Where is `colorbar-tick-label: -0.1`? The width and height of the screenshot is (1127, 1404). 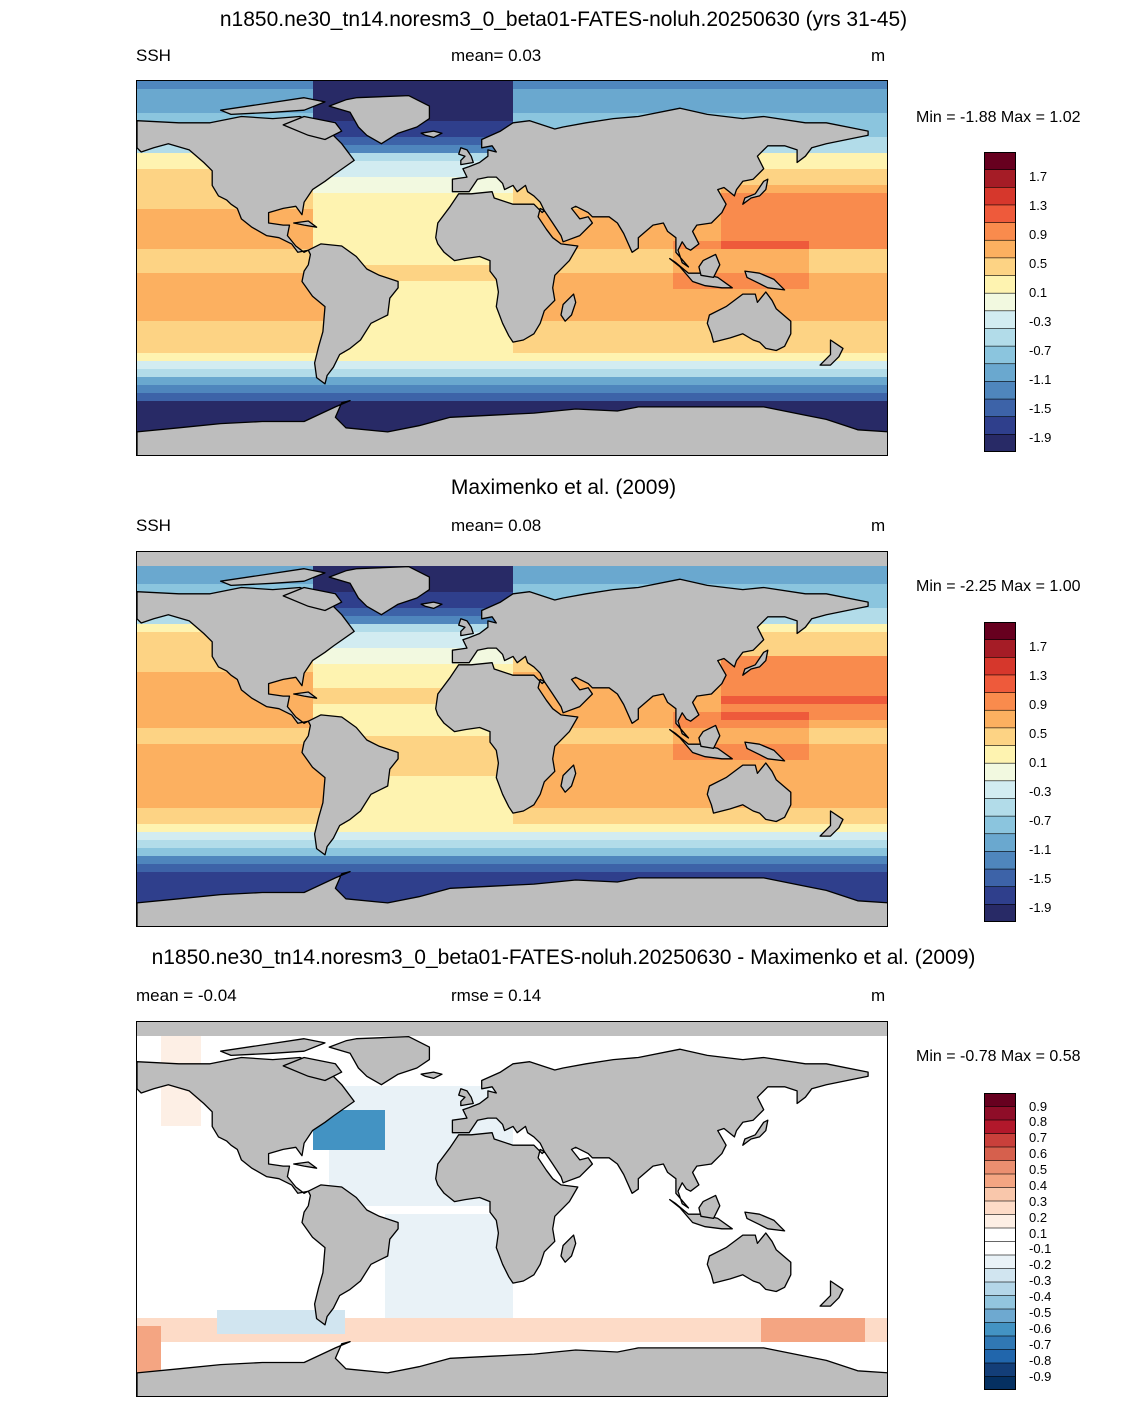
colorbar-tick-label: -0.1 is located at coordinates (1040, 1249).